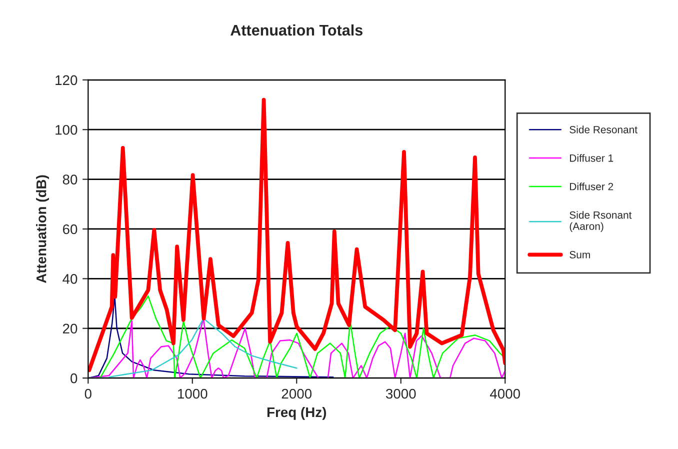 This screenshot has width=678, height=449. Describe the element at coordinates (67, 129) in the screenshot. I see `y-tick-label: 100` at that location.